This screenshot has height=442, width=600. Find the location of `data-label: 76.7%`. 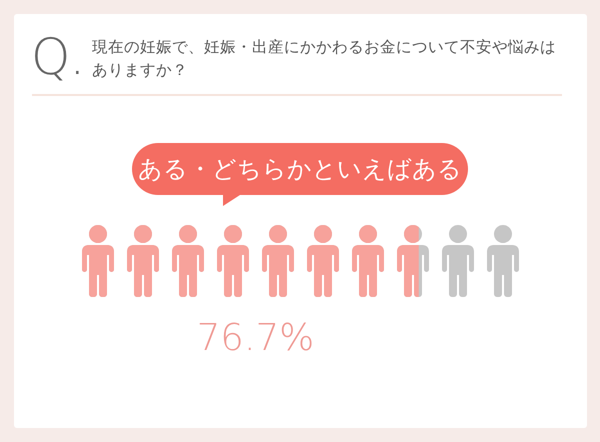

data-label: 76.7% is located at coordinates (255, 337).